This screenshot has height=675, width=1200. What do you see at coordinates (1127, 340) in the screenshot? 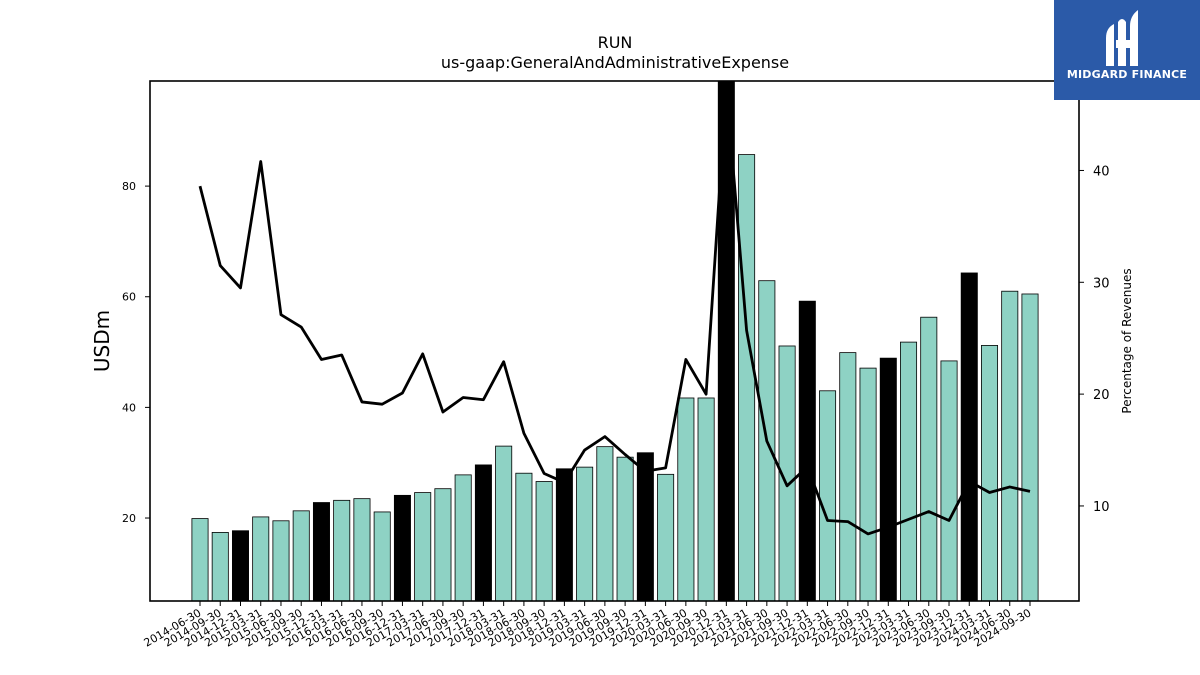
I see `y-axis-label-right: Percentage of Revenues` at bounding box center [1127, 340].